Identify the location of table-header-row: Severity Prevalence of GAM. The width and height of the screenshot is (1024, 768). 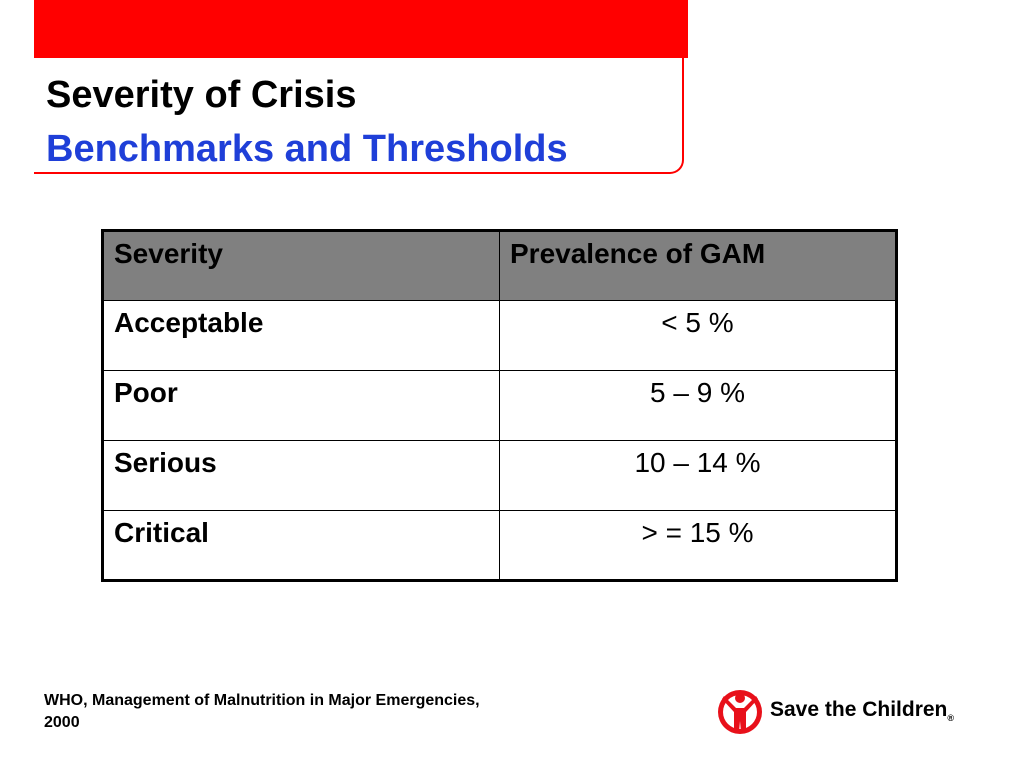
(499, 265).